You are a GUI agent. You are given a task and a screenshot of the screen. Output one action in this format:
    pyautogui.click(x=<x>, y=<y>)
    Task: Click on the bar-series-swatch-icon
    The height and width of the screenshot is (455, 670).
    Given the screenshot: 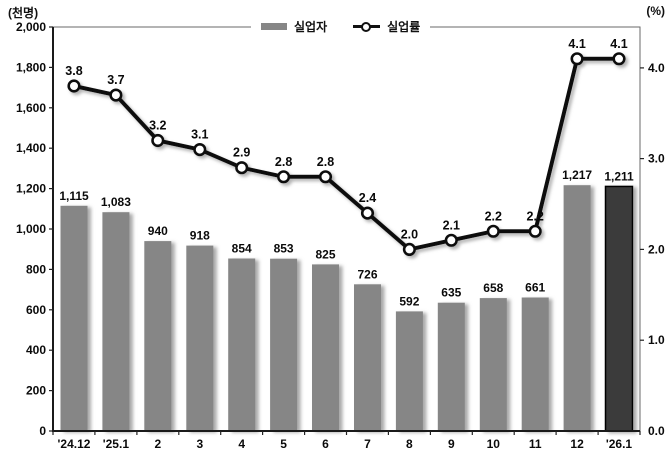 What is the action you would take?
    pyautogui.click(x=274, y=26)
    